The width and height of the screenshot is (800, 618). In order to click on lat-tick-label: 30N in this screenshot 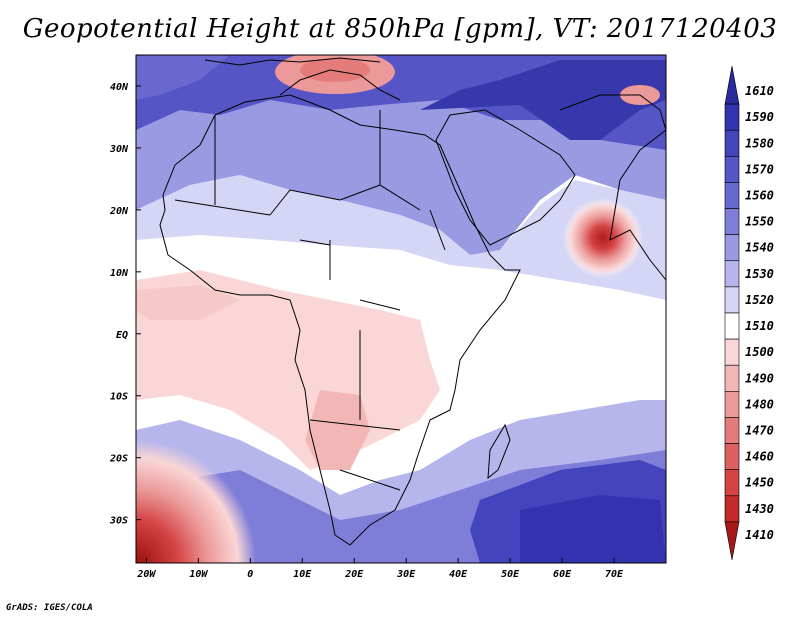, I will do `click(119, 149)`.